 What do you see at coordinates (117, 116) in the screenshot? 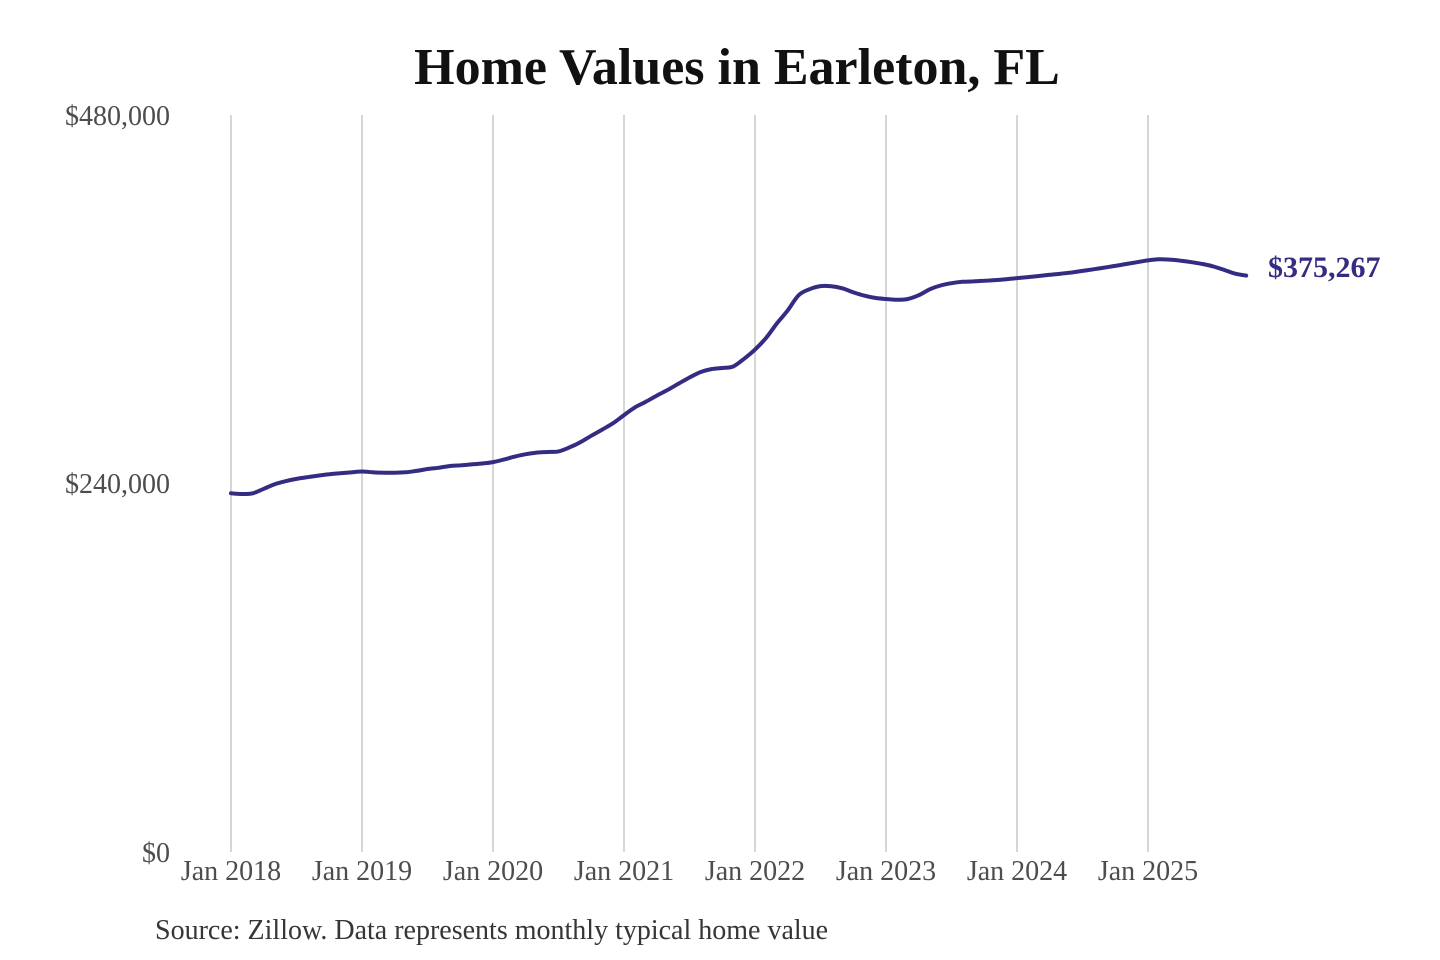
I see `svg-text: $480,000` at bounding box center [117, 116].